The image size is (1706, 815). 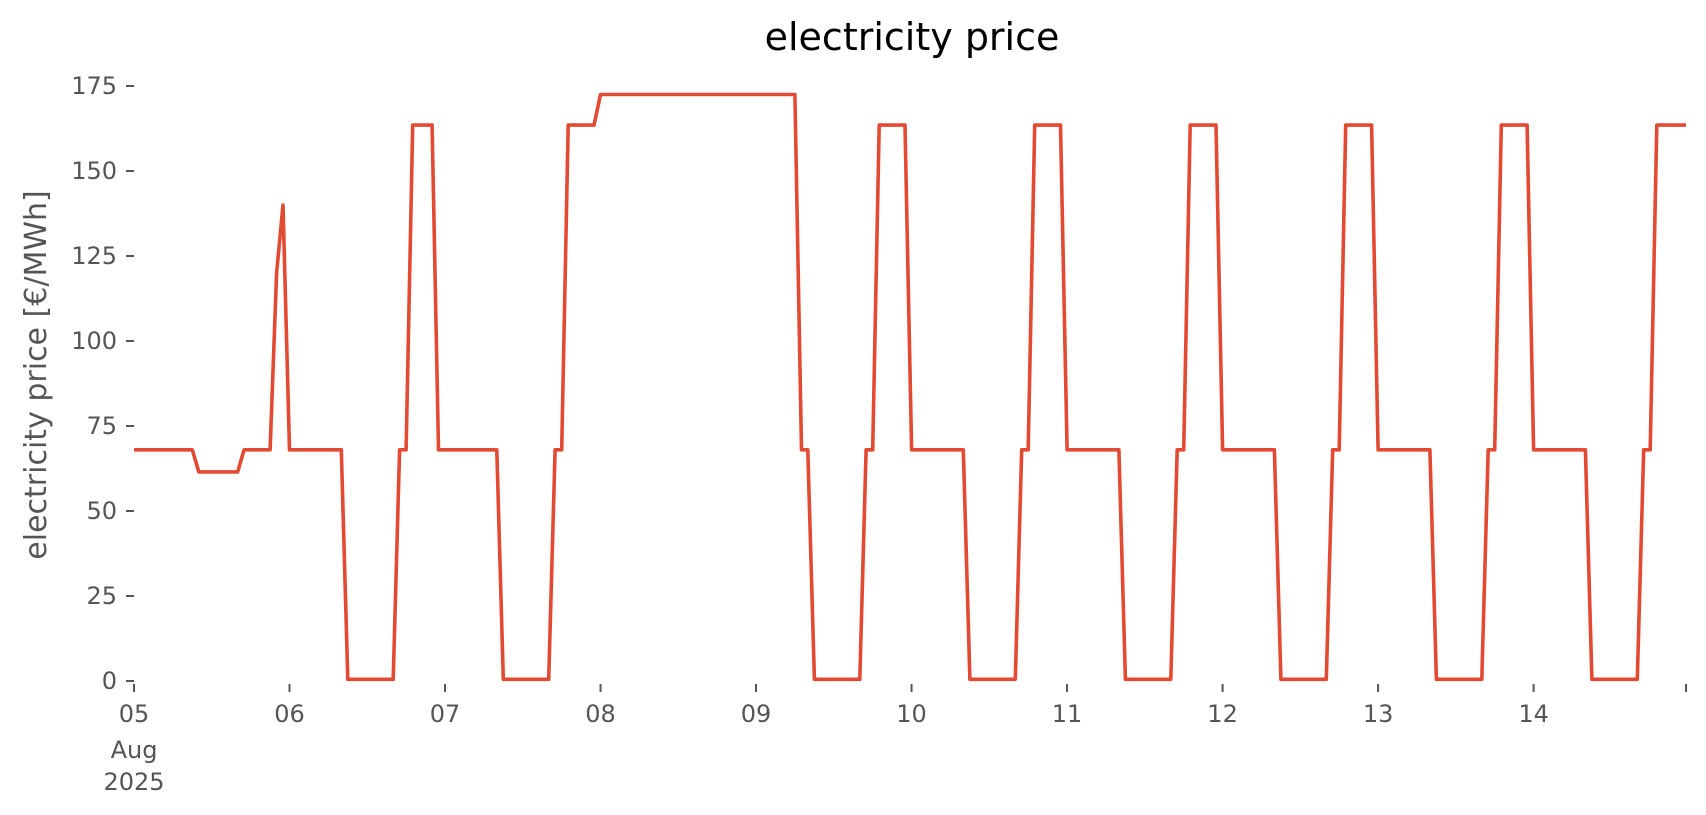 What do you see at coordinates (1222, 714) in the screenshot?
I see `x-tick-label: 12` at bounding box center [1222, 714].